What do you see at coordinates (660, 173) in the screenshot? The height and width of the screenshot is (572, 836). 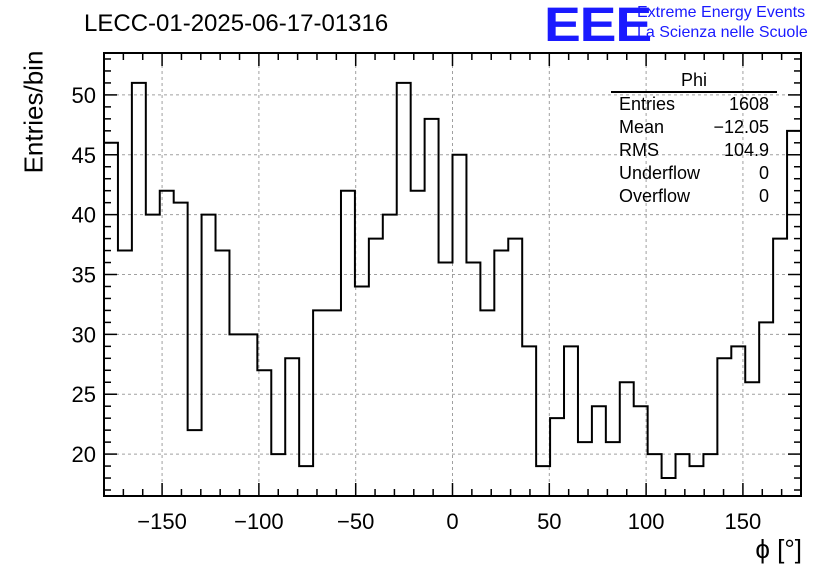 I see `stats-label: Underflow` at bounding box center [660, 173].